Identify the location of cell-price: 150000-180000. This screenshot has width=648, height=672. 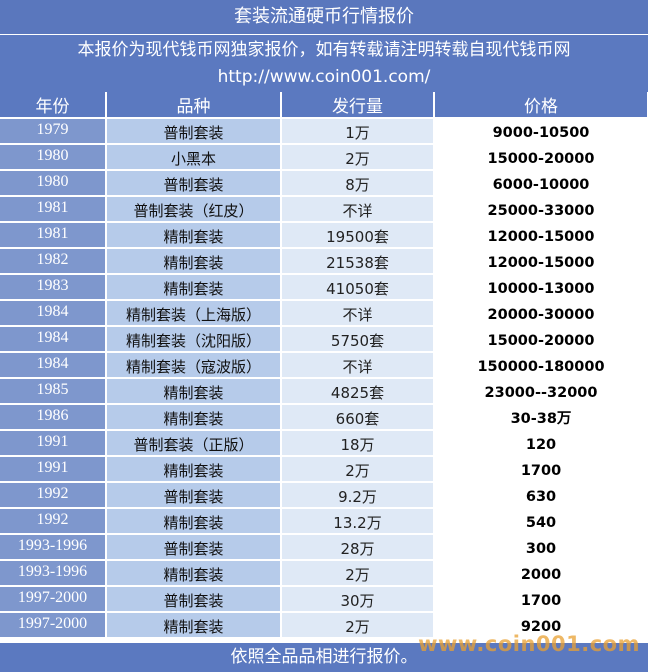
(541, 365).